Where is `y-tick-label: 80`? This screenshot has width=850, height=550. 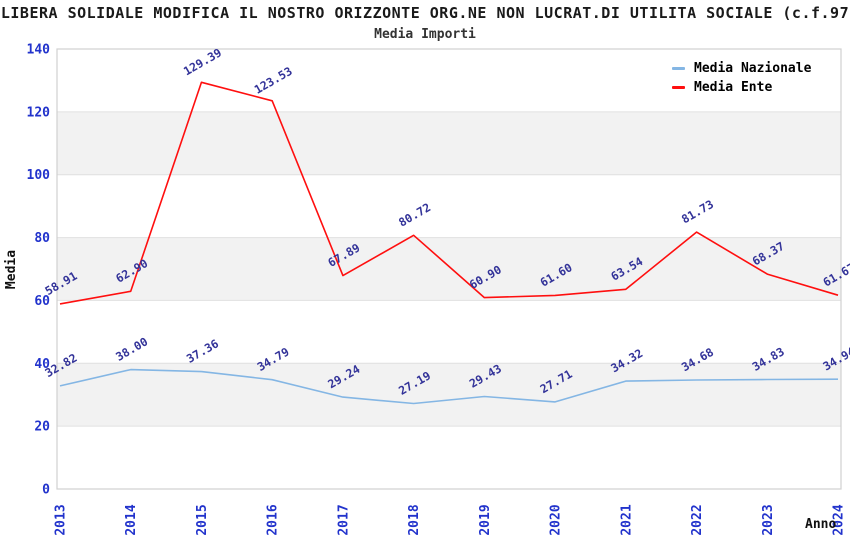
y-tick-label: 80 is located at coordinates (42, 238).